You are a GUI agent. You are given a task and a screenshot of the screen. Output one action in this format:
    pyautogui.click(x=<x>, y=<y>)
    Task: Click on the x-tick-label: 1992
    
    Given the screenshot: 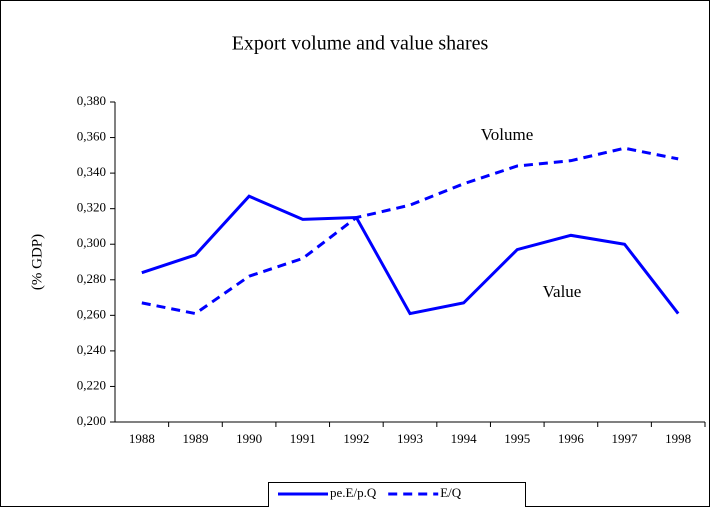 What is the action you would take?
    pyautogui.click(x=356, y=438)
    